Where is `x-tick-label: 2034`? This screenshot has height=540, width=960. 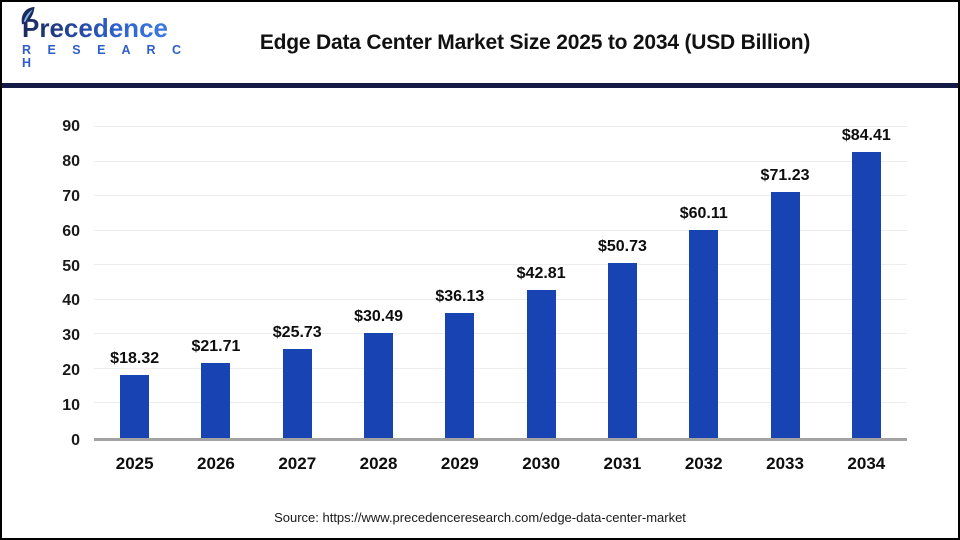
x-tick-label: 2034 is located at coordinates (866, 463).